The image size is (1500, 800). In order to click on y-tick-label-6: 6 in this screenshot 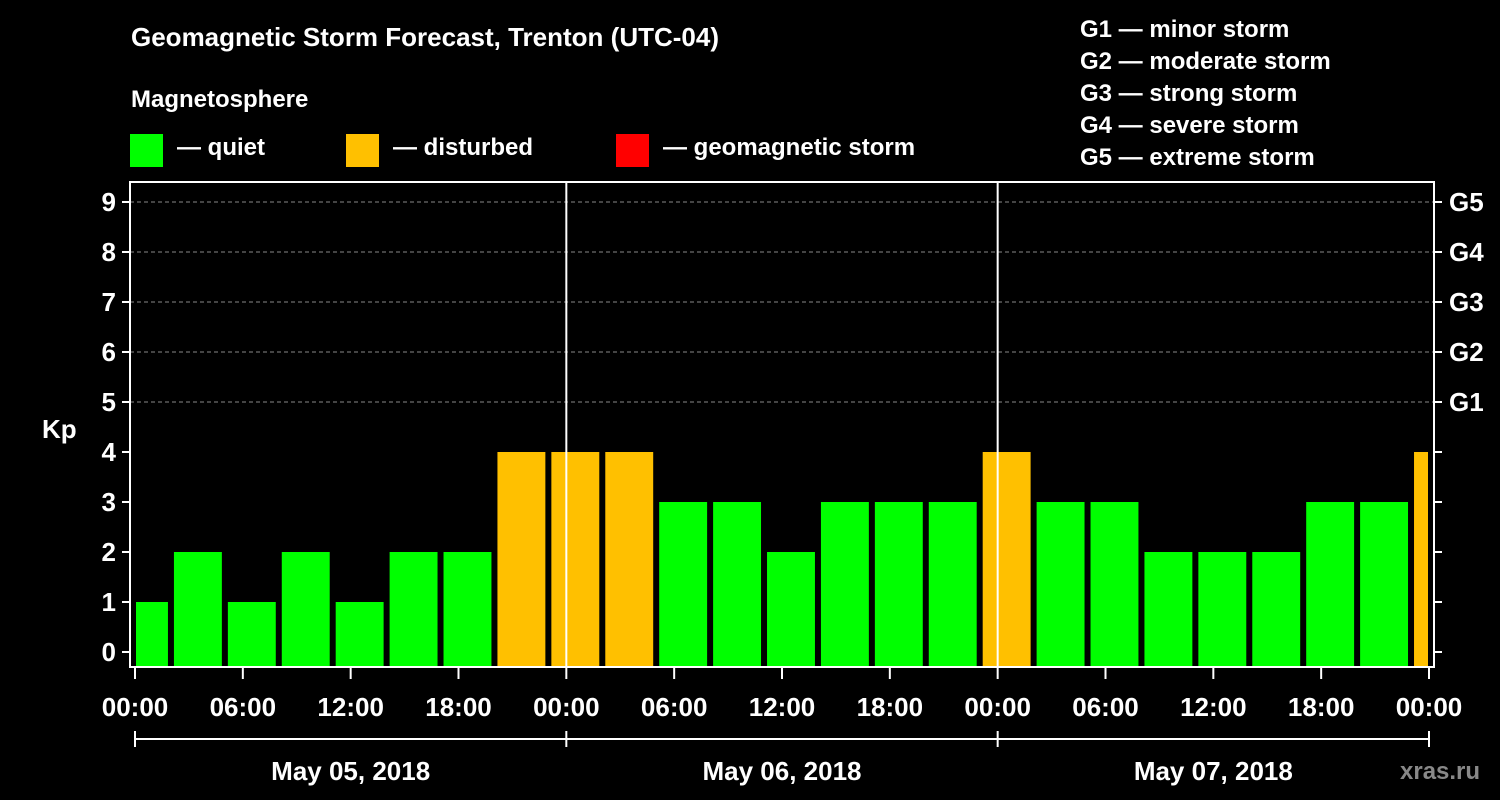, I will do `click(109, 352)`.